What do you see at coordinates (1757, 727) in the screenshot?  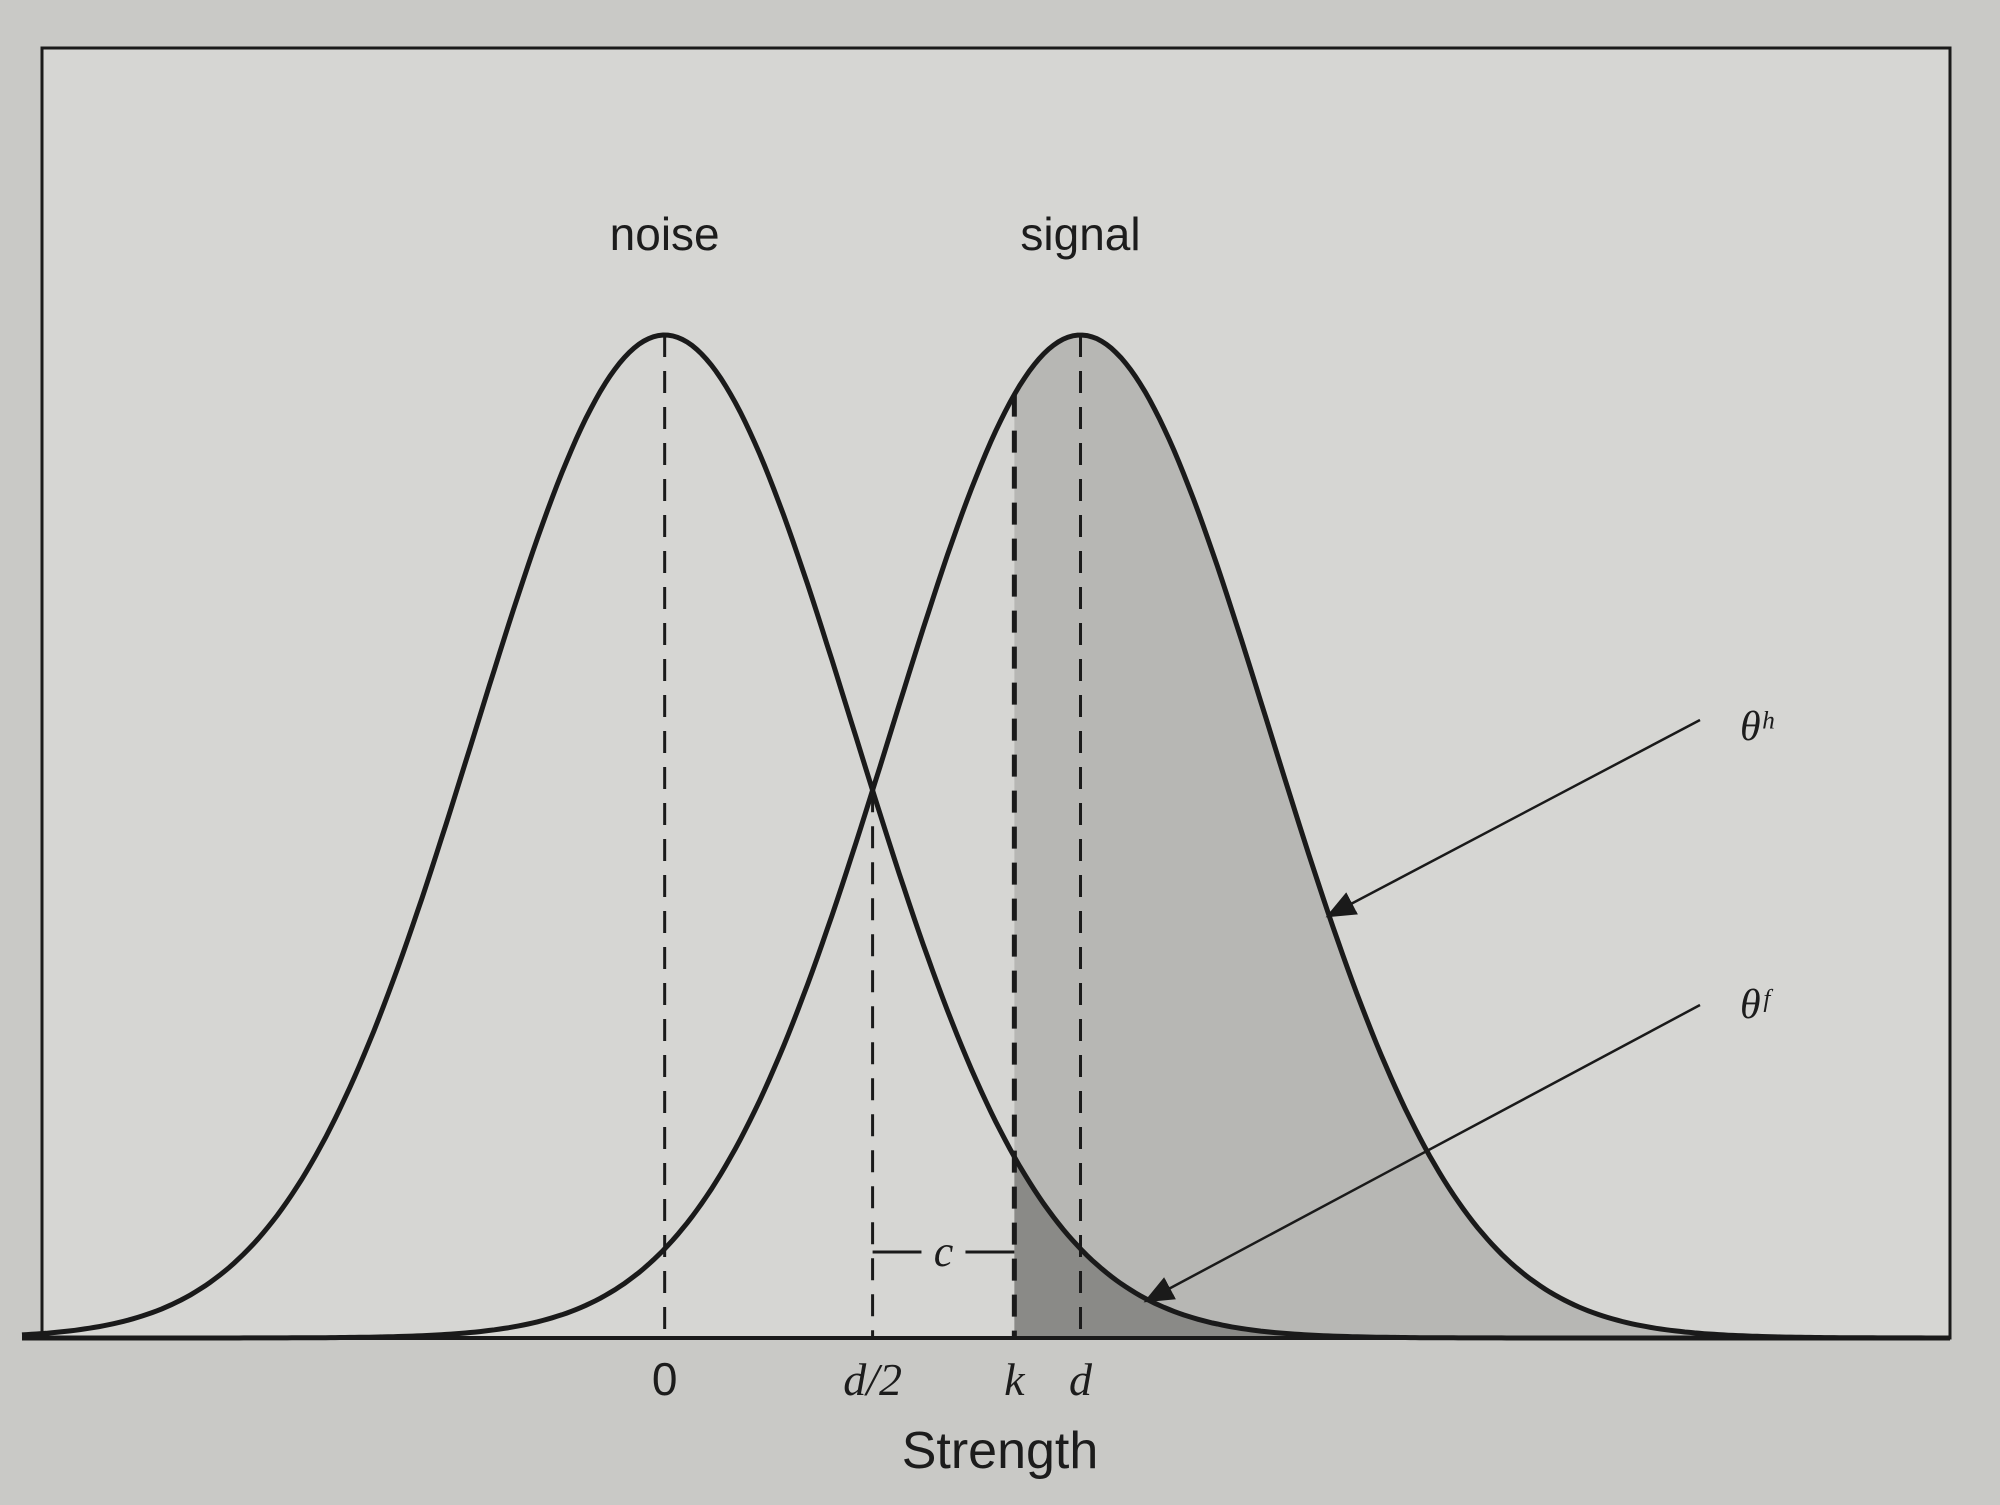 I see `hit-label: θʰ` at bounding box center [1757, 727].